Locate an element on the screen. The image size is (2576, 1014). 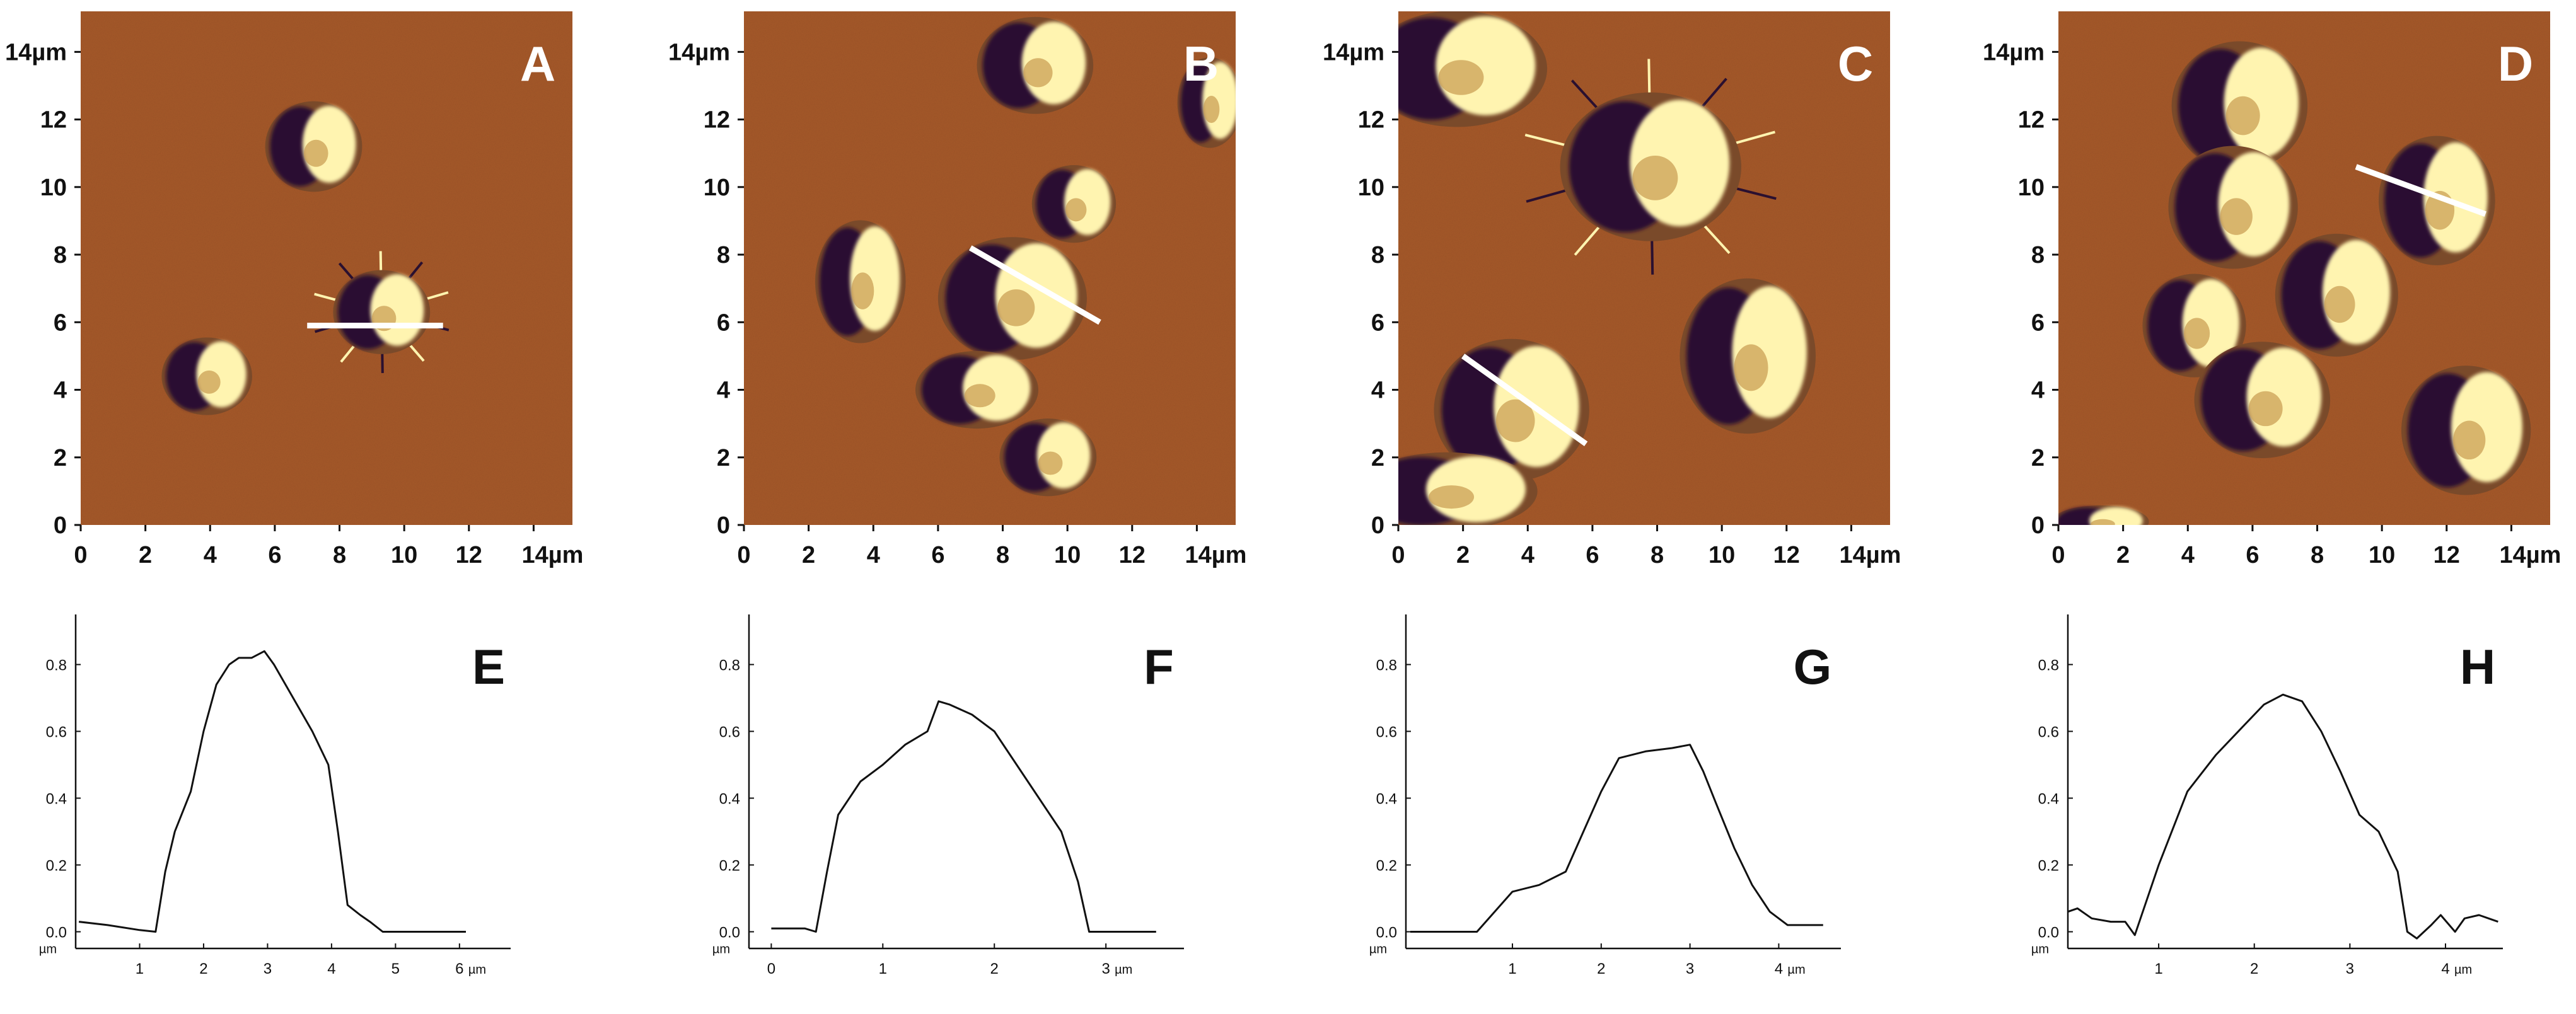
afm-panel-letter: B is located at coordinates (1201, 63).